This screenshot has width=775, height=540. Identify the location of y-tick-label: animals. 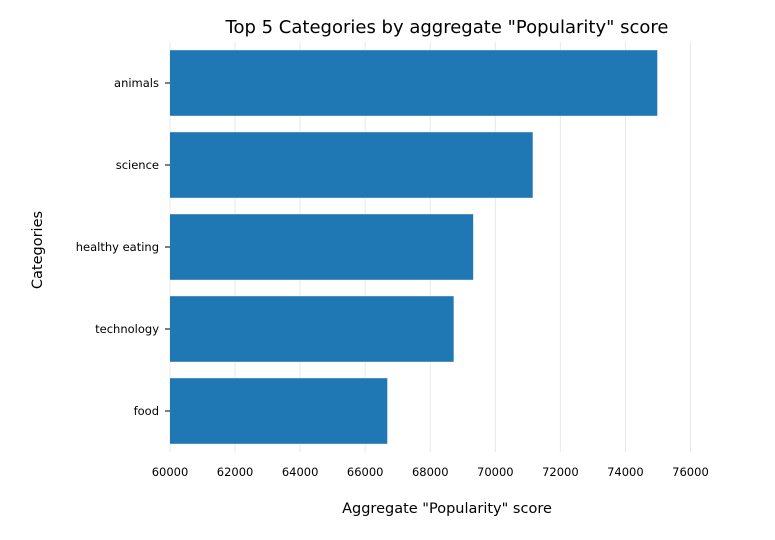
(136, 83).